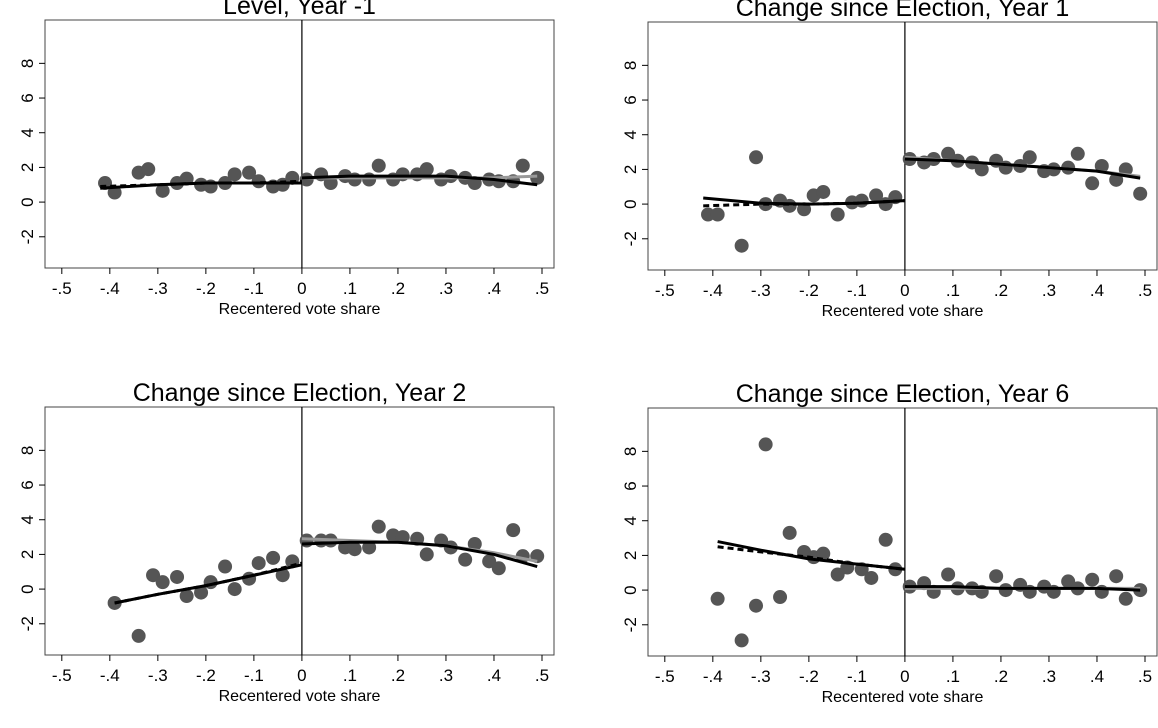 The image size is (1158, 728). Describe the element at coordinates (630, 238) in the screenshot. I see `y-tick-label: -2` at that location.